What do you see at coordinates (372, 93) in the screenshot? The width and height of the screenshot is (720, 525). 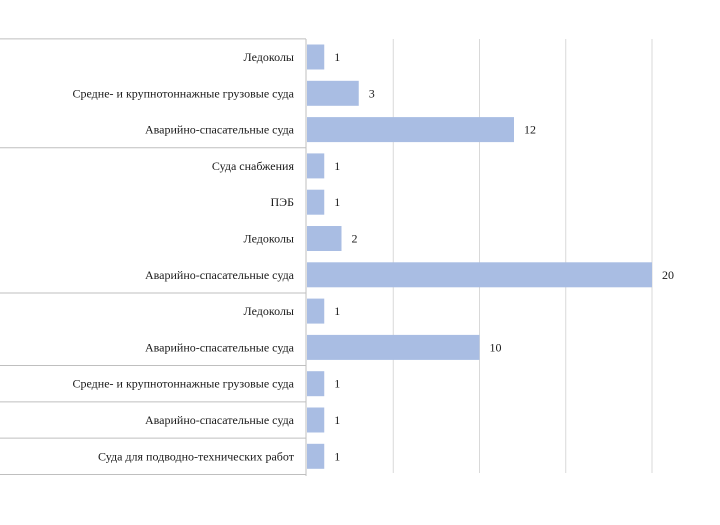 I see `data-label: 3` at bounding box center [372, 93].